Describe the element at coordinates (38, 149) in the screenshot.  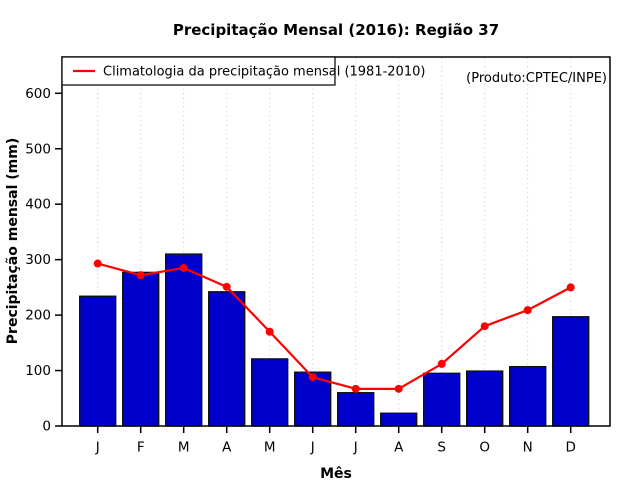
I see `y-tick-label: 500` at that location.